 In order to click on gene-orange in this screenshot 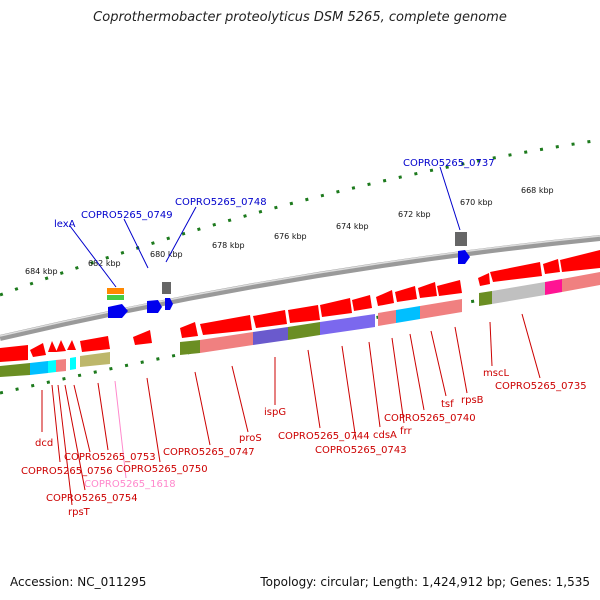, I will do `click(115, 291)`.